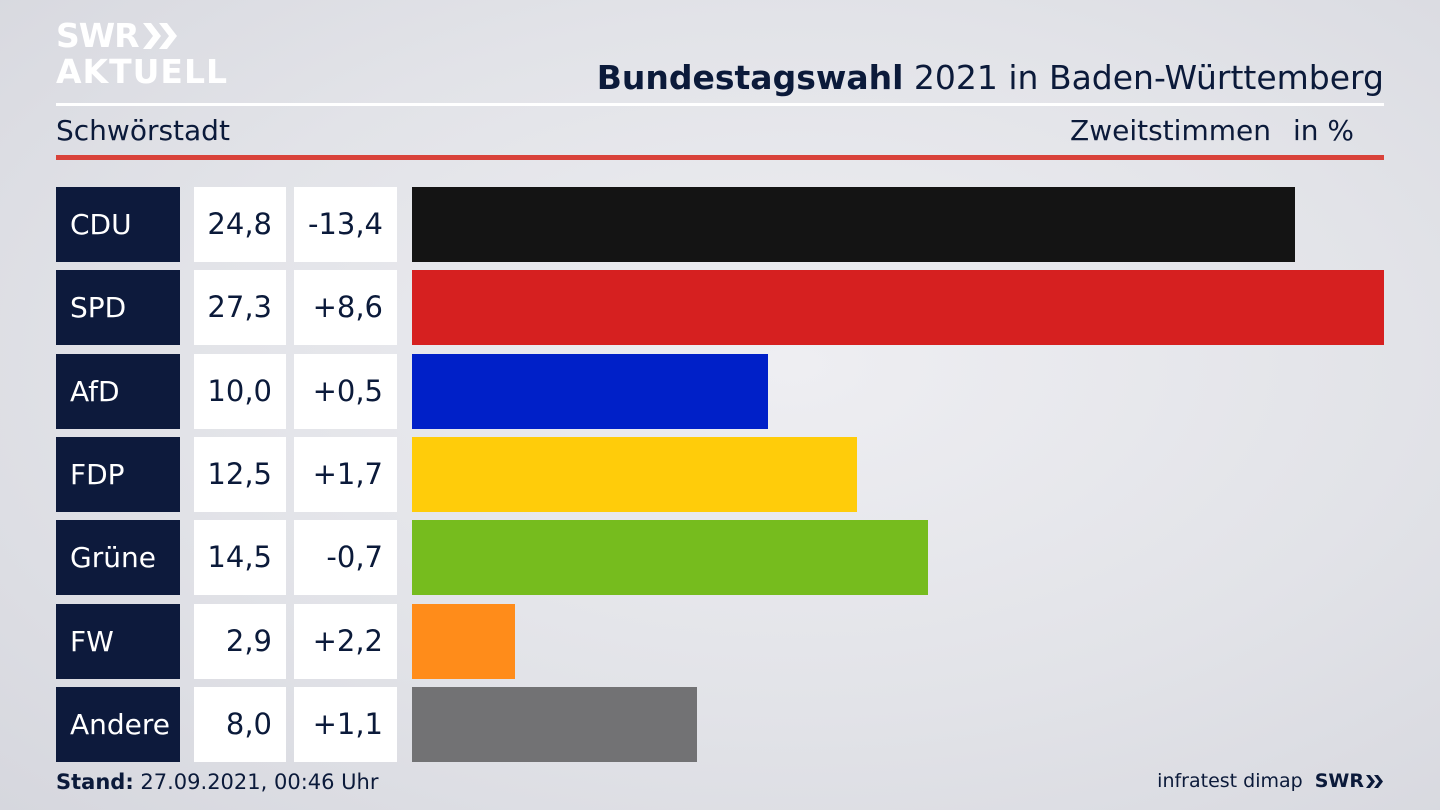 The image size is (1440, 810). Describe the element at coordinates (345, 391) in the screenshot. I see `diff-label: +0,5` at that location.